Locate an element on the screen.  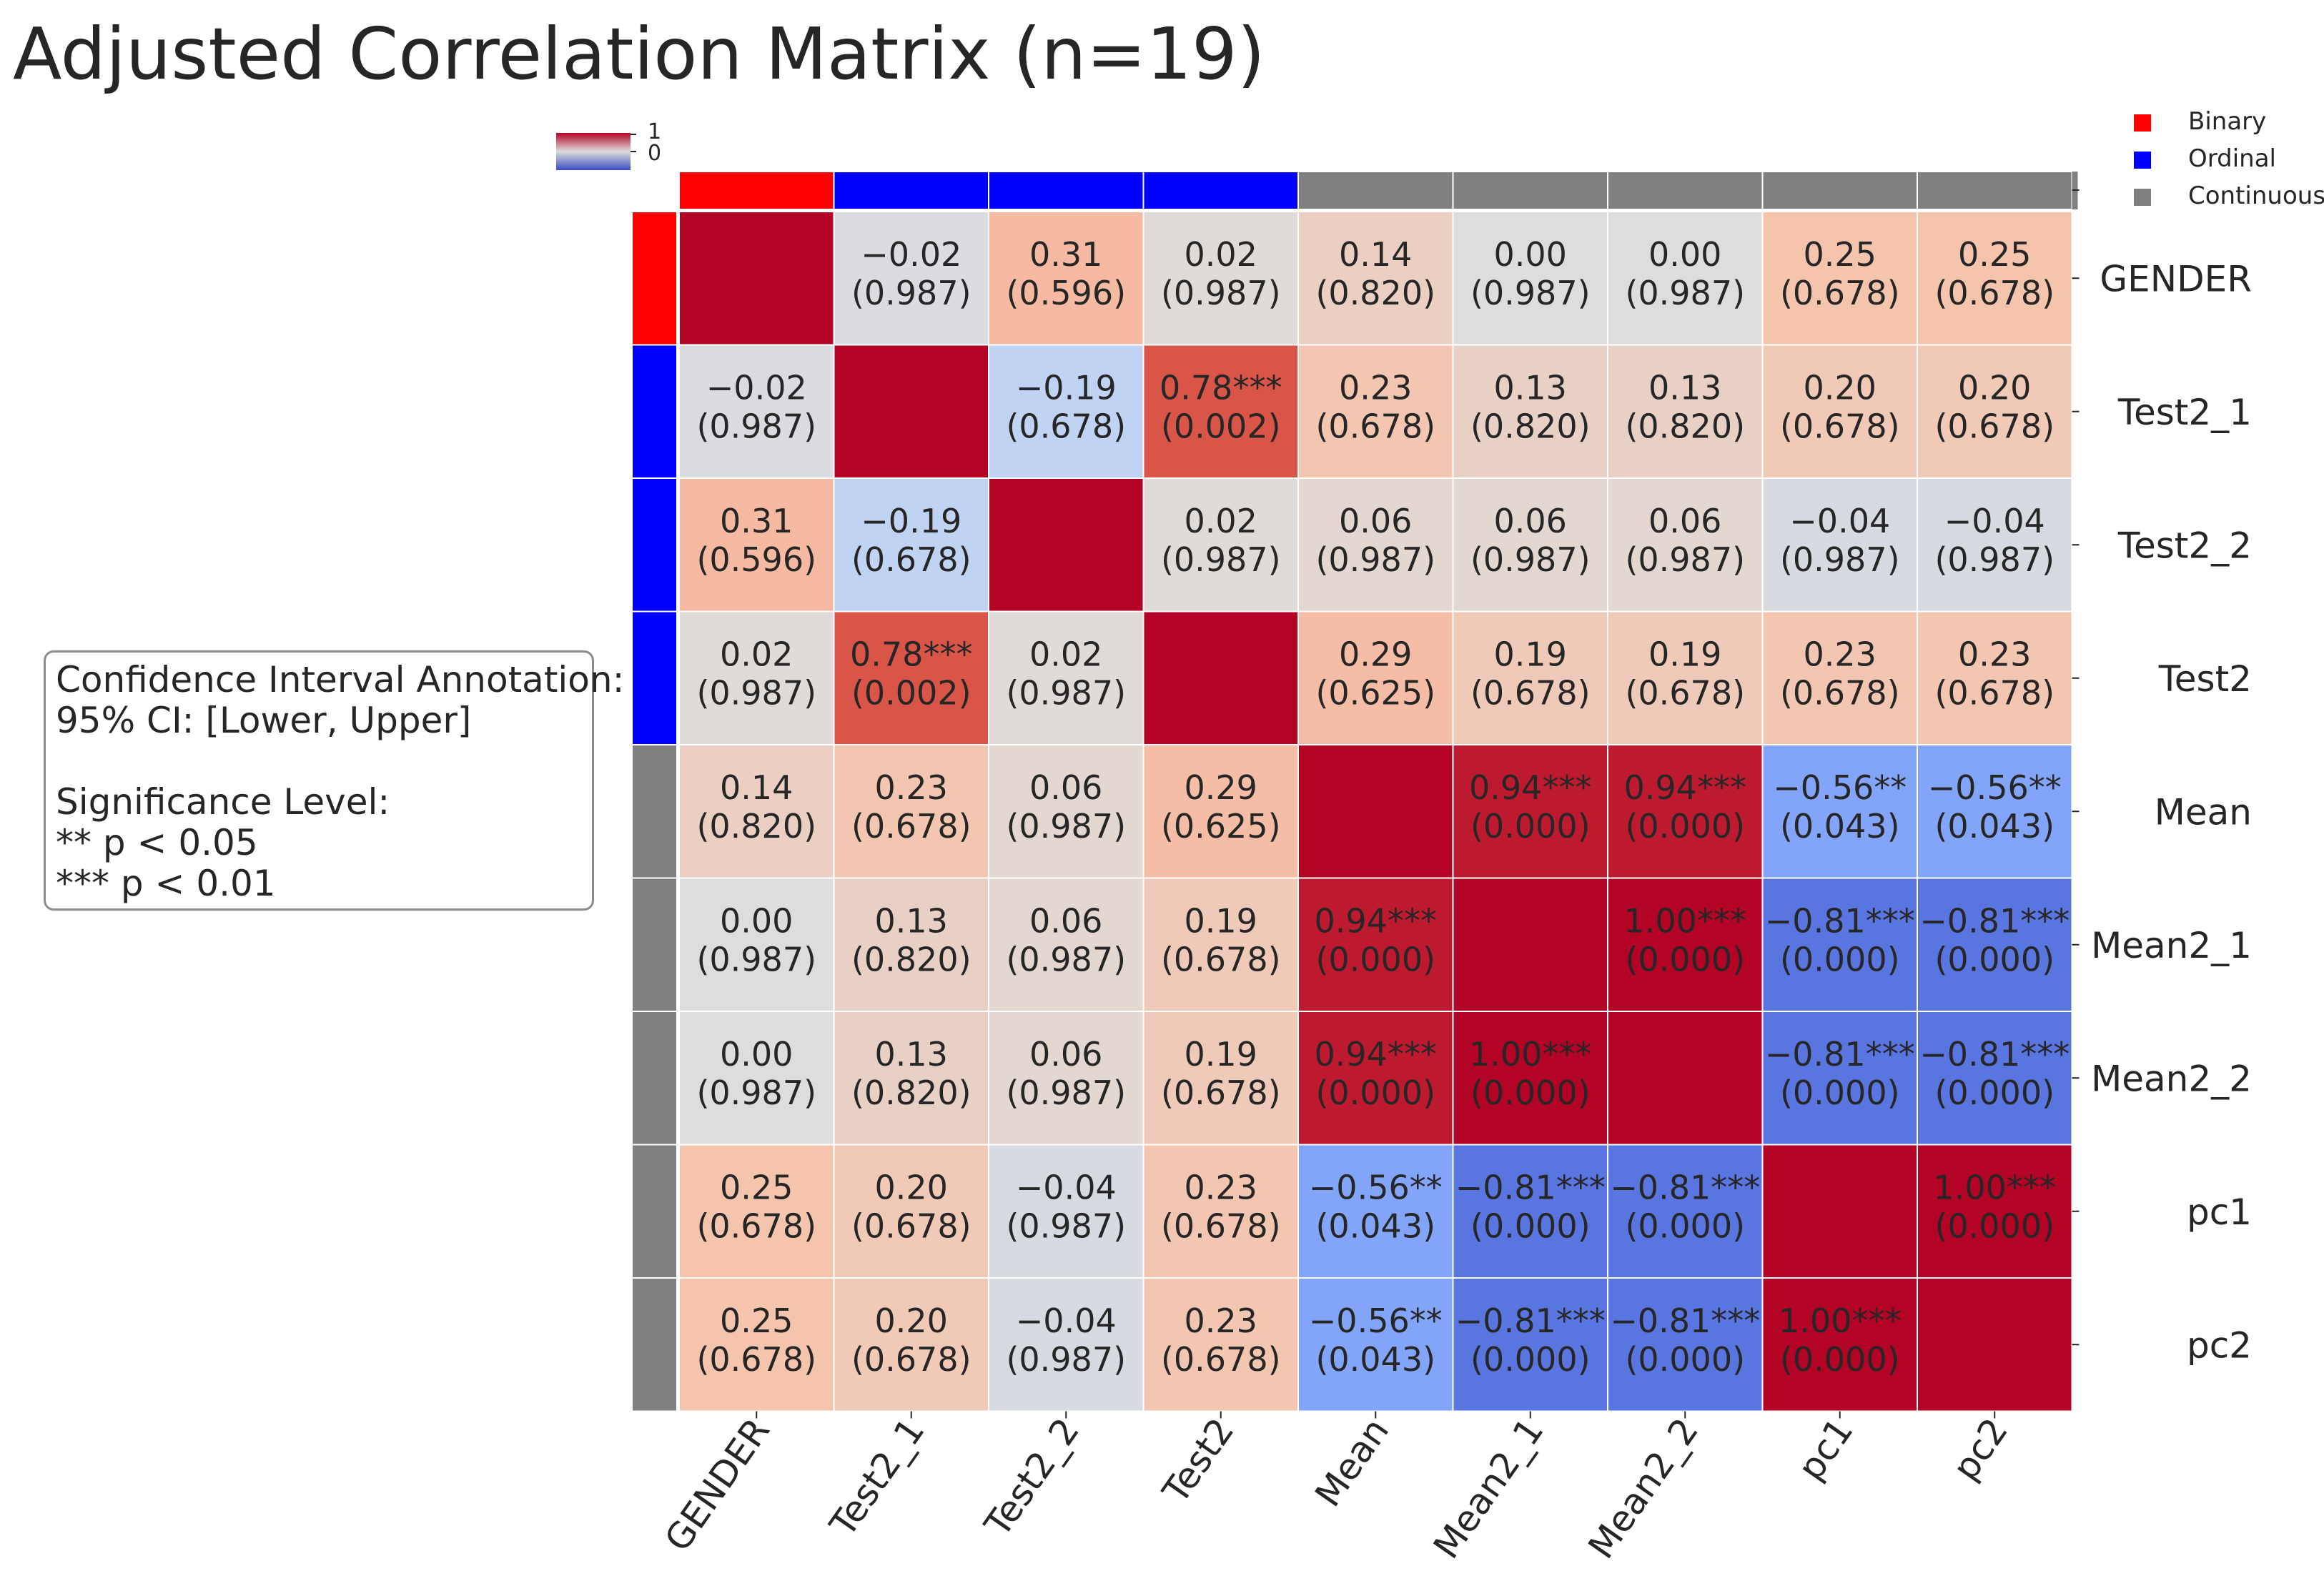
cell-correlation-label: 0.19 is located at coordinates (1221, 1054).